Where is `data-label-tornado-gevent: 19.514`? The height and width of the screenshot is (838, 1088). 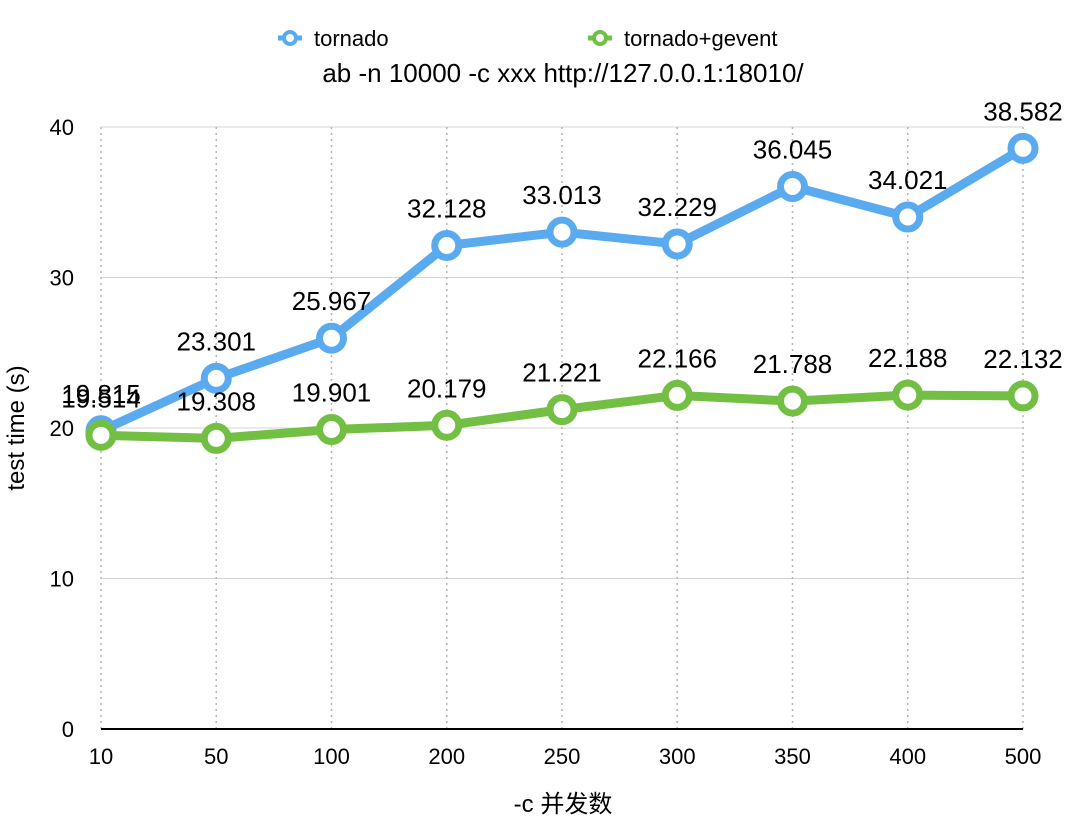 data-label-tornado-gevent: 19.514 is located at coordinates (101, 398).